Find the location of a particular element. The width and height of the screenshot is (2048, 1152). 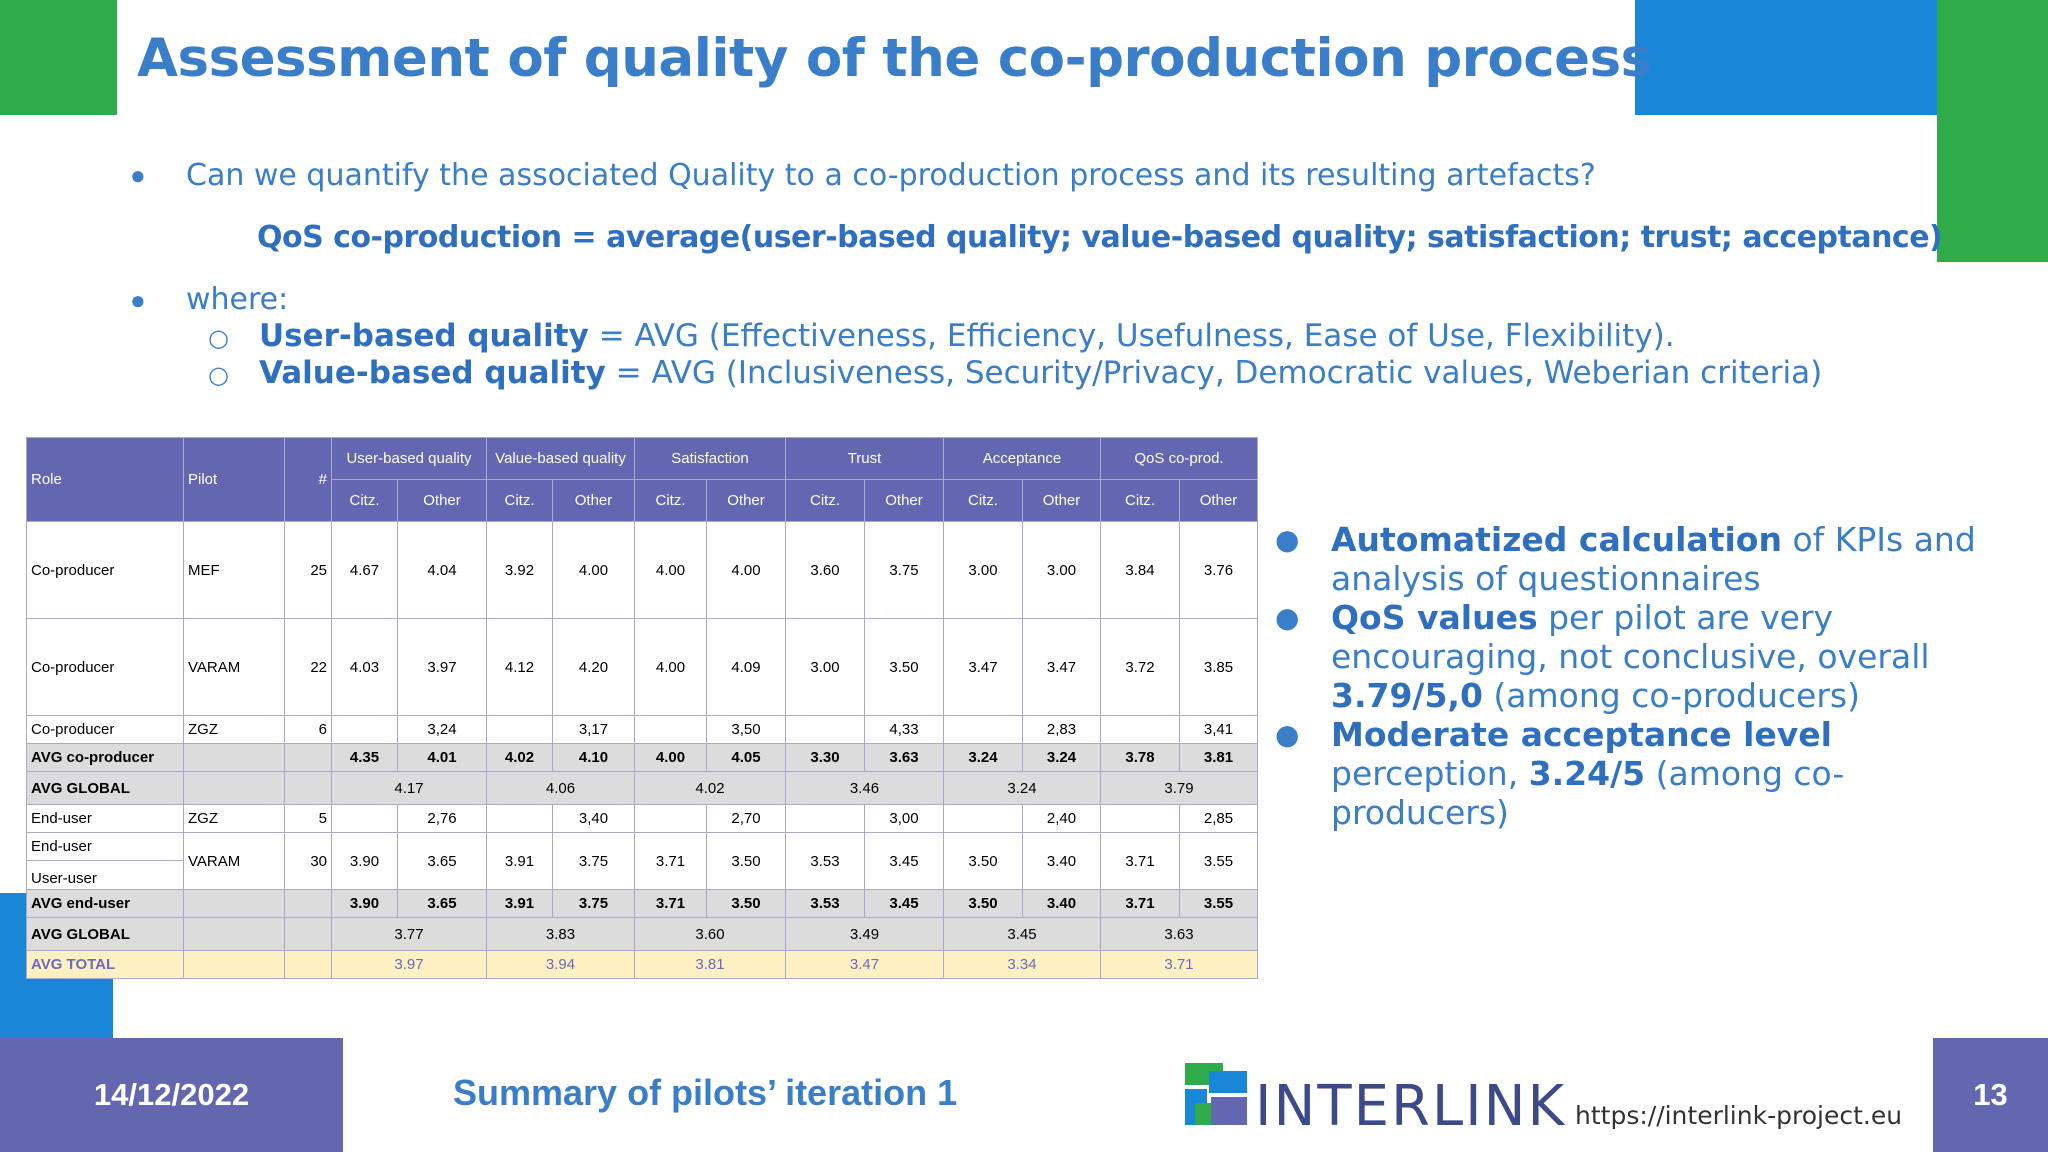

cell-value: 3,50 is located at coordinates (746, 729).